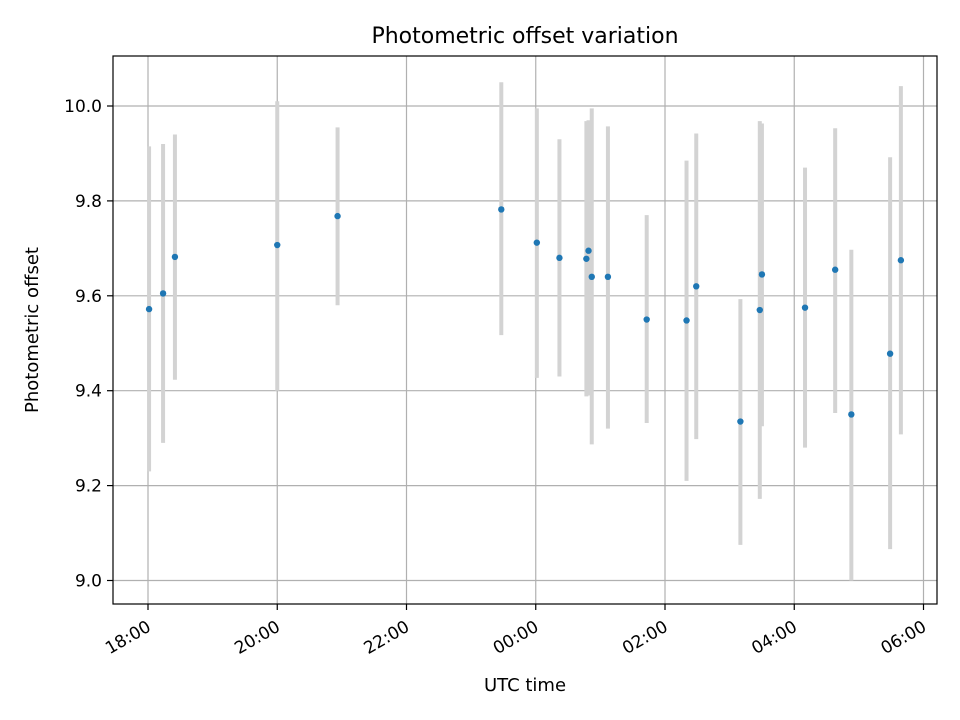 Image resolution: width=960 pixels, height=720 pixels. Describe the element at coordinates (387, 638) in the screenshot. I see `x-tick-label: 22:00` at that location.